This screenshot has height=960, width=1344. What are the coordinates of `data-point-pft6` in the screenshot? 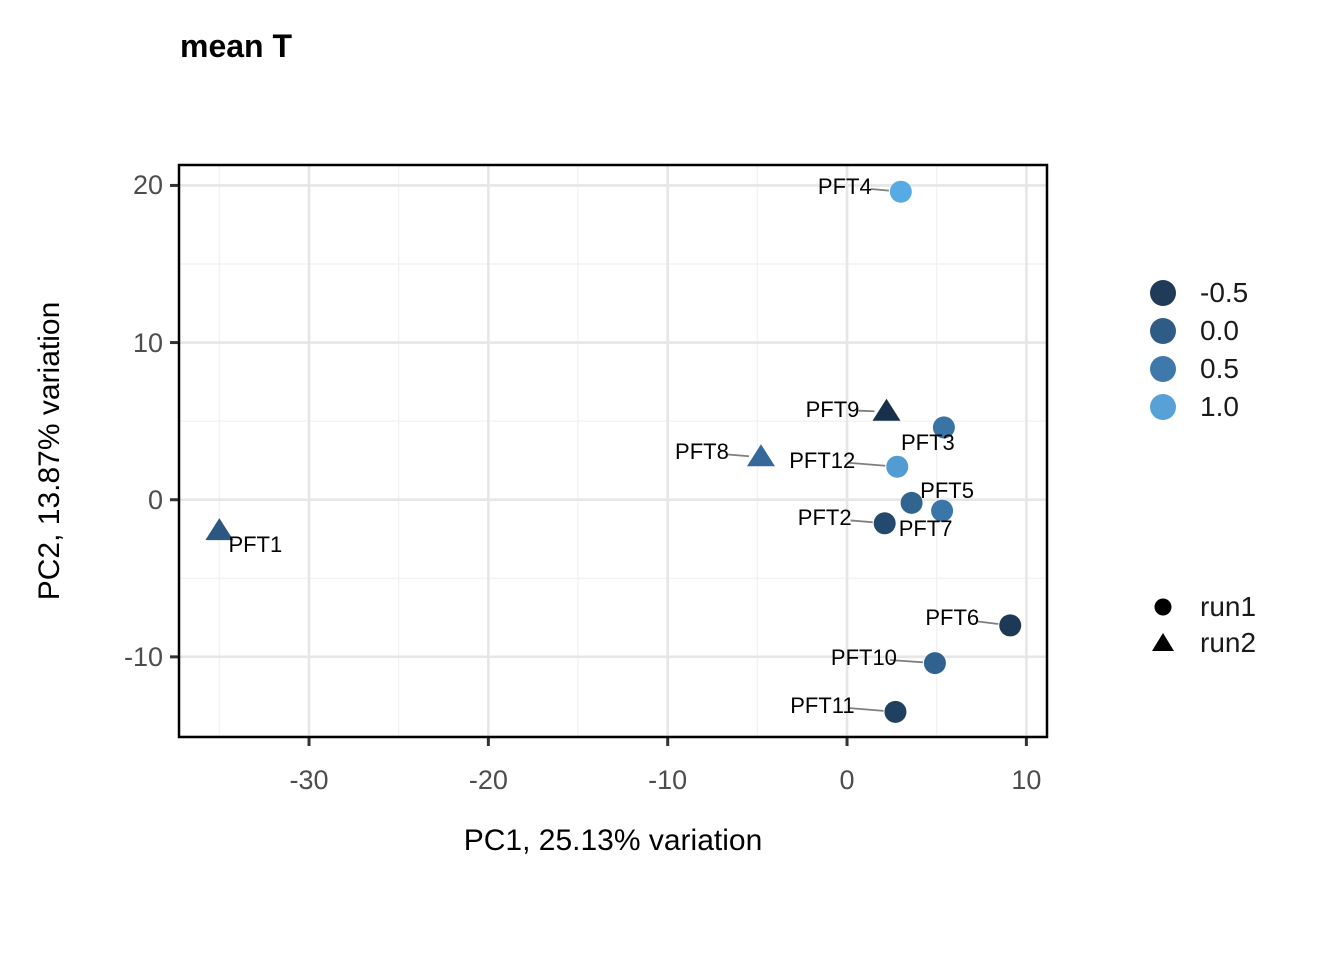 It's located at (1010, 625).